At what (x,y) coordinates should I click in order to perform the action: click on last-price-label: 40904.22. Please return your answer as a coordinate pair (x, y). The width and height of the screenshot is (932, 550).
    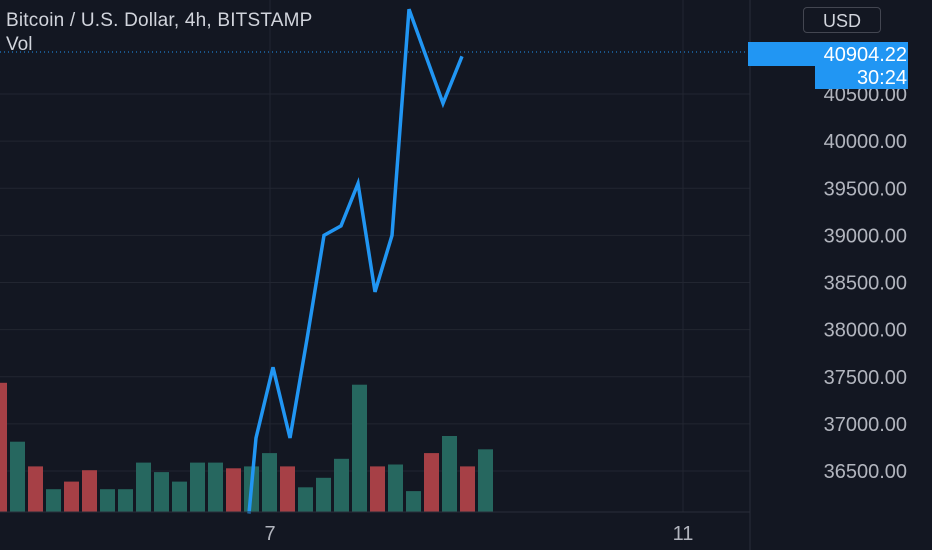
    Looking at the image, I should click on (828, 54).